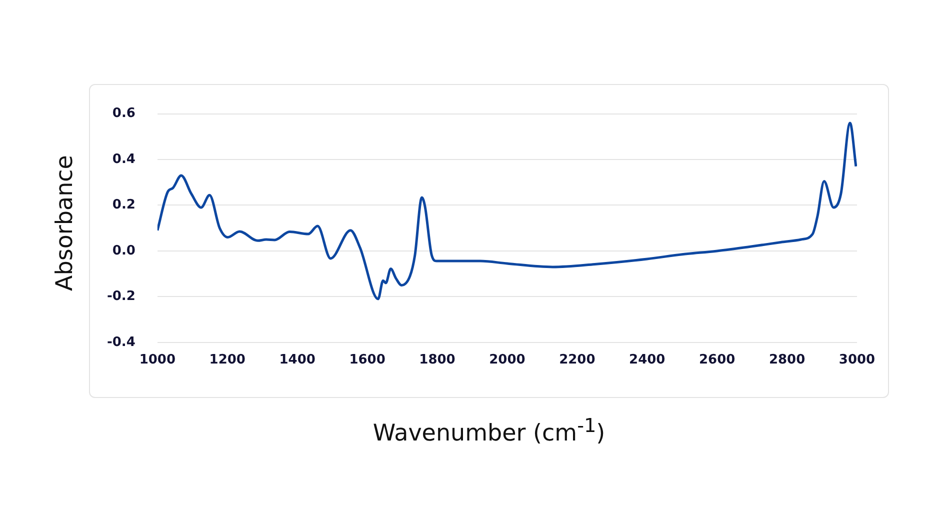 The height and width of the screenshot is (528, 939). Describe the element at coordinates (157, 360) in the screenshot. I see `x-tick-label: 1000` at that location.